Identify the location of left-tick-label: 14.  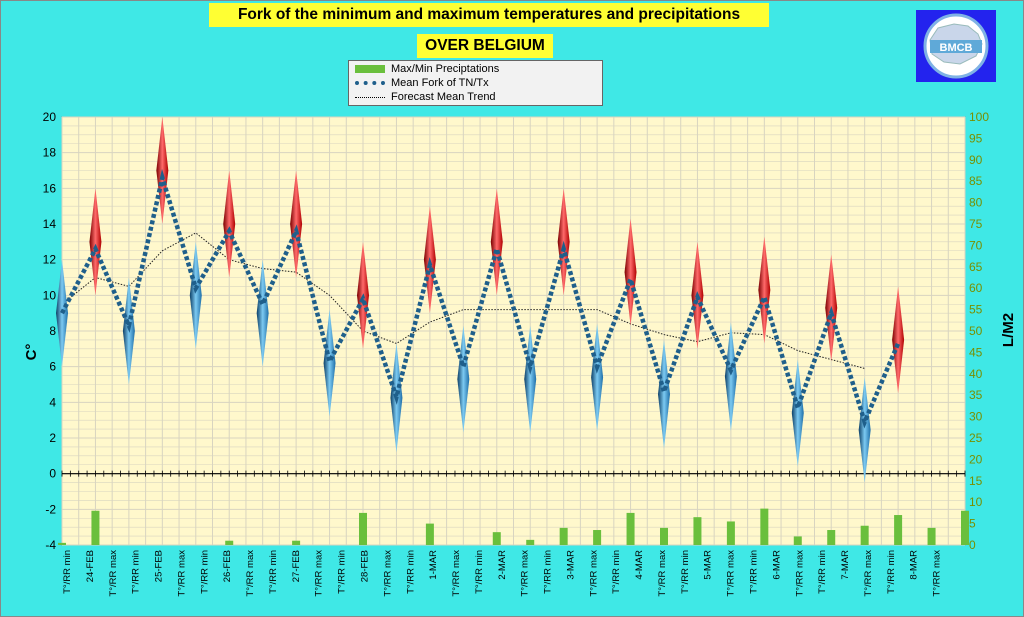
(50, 224).